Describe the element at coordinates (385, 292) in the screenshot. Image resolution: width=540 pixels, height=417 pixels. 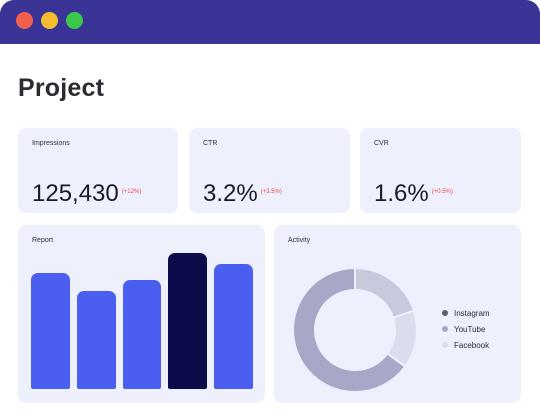
I see `donut-slice-youtube` at that location.